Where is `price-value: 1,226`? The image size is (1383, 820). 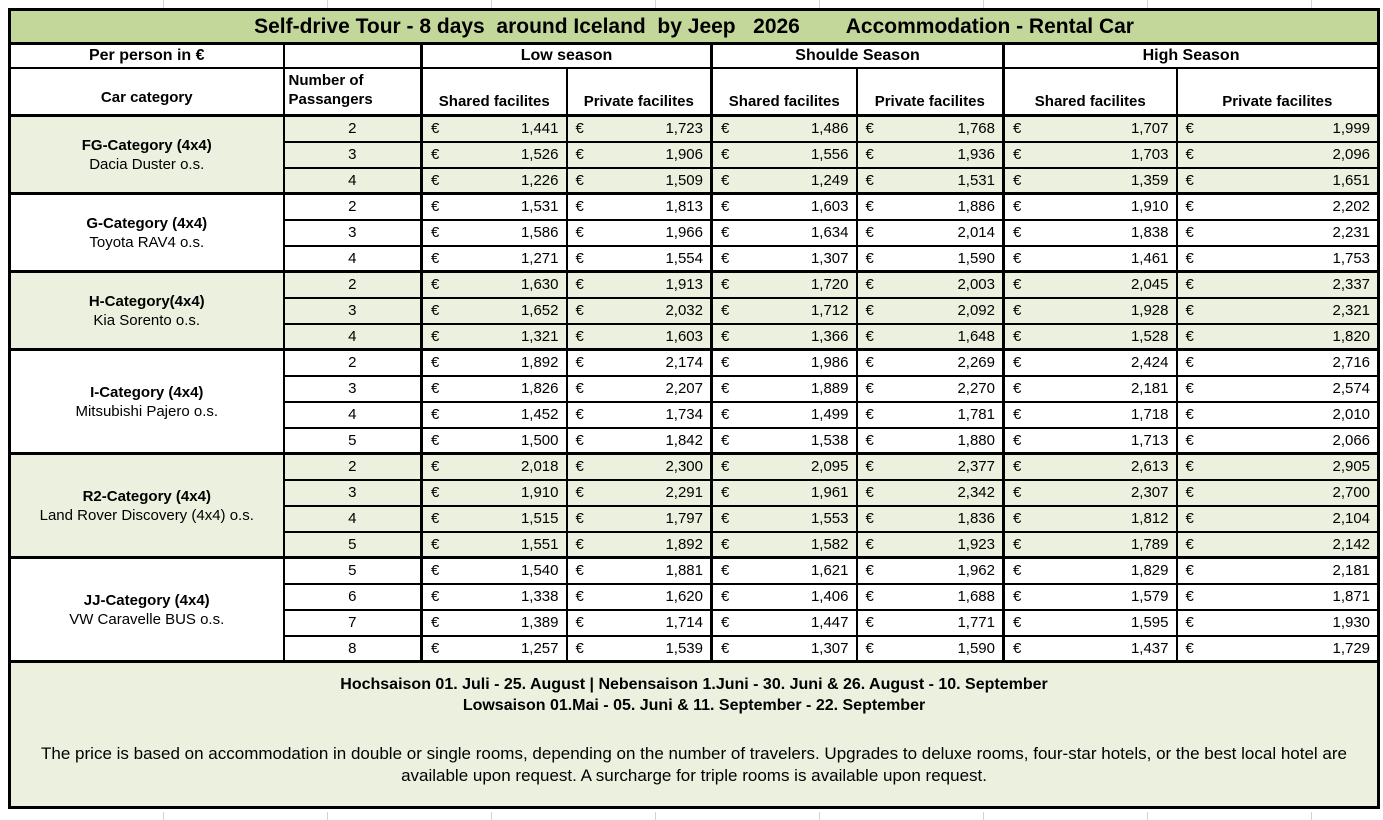
price-value: 1,226 is located at coordinates (539, 180).